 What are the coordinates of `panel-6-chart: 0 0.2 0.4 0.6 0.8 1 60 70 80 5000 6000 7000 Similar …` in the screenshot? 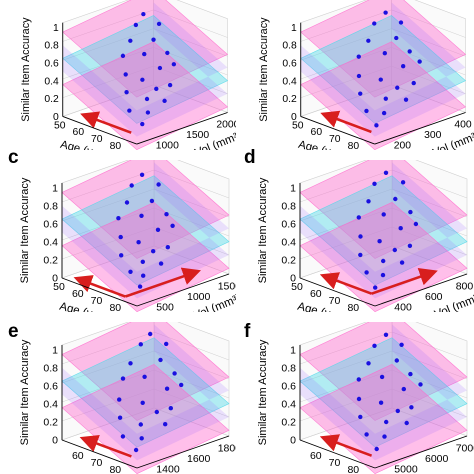 It's located at (365, 398).